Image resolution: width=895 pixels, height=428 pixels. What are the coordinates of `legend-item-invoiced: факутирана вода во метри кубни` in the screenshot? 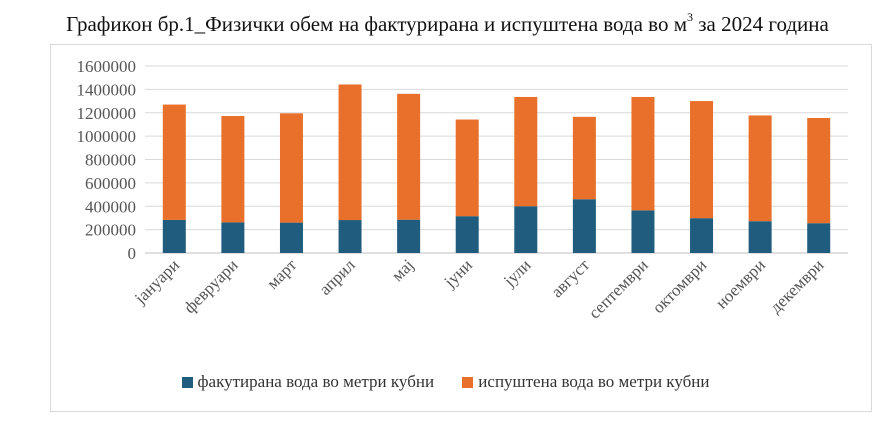 It's located at (308, 382).